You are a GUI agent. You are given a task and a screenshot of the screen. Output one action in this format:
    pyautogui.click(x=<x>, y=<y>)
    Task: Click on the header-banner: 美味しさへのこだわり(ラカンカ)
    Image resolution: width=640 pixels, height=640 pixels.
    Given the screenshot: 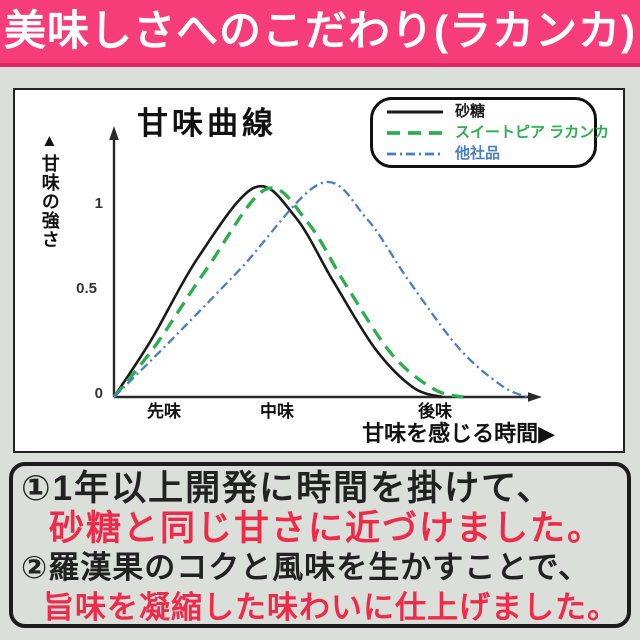 What is the action you would take?
    pyautogui.click(x=320, y=33)
    